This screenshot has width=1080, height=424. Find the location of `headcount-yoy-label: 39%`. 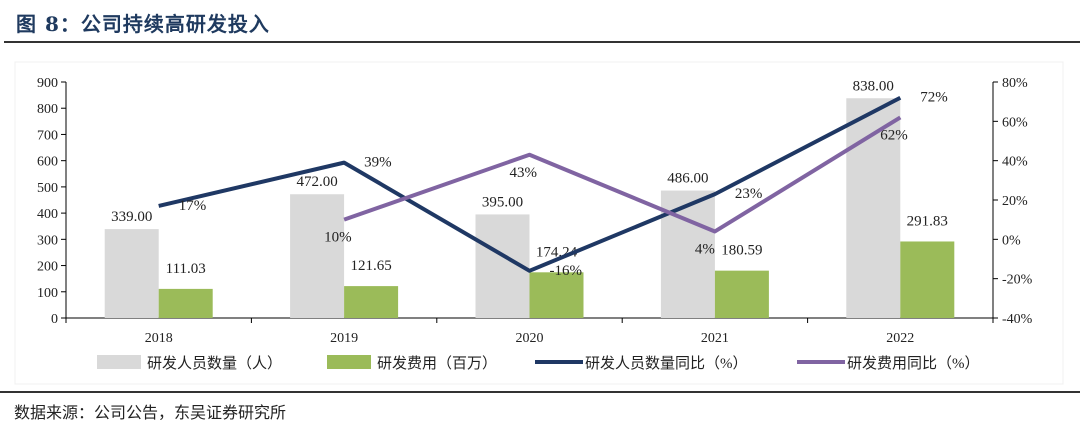

headcount-yoy-label: 39% is located at coordinates (378, 163).